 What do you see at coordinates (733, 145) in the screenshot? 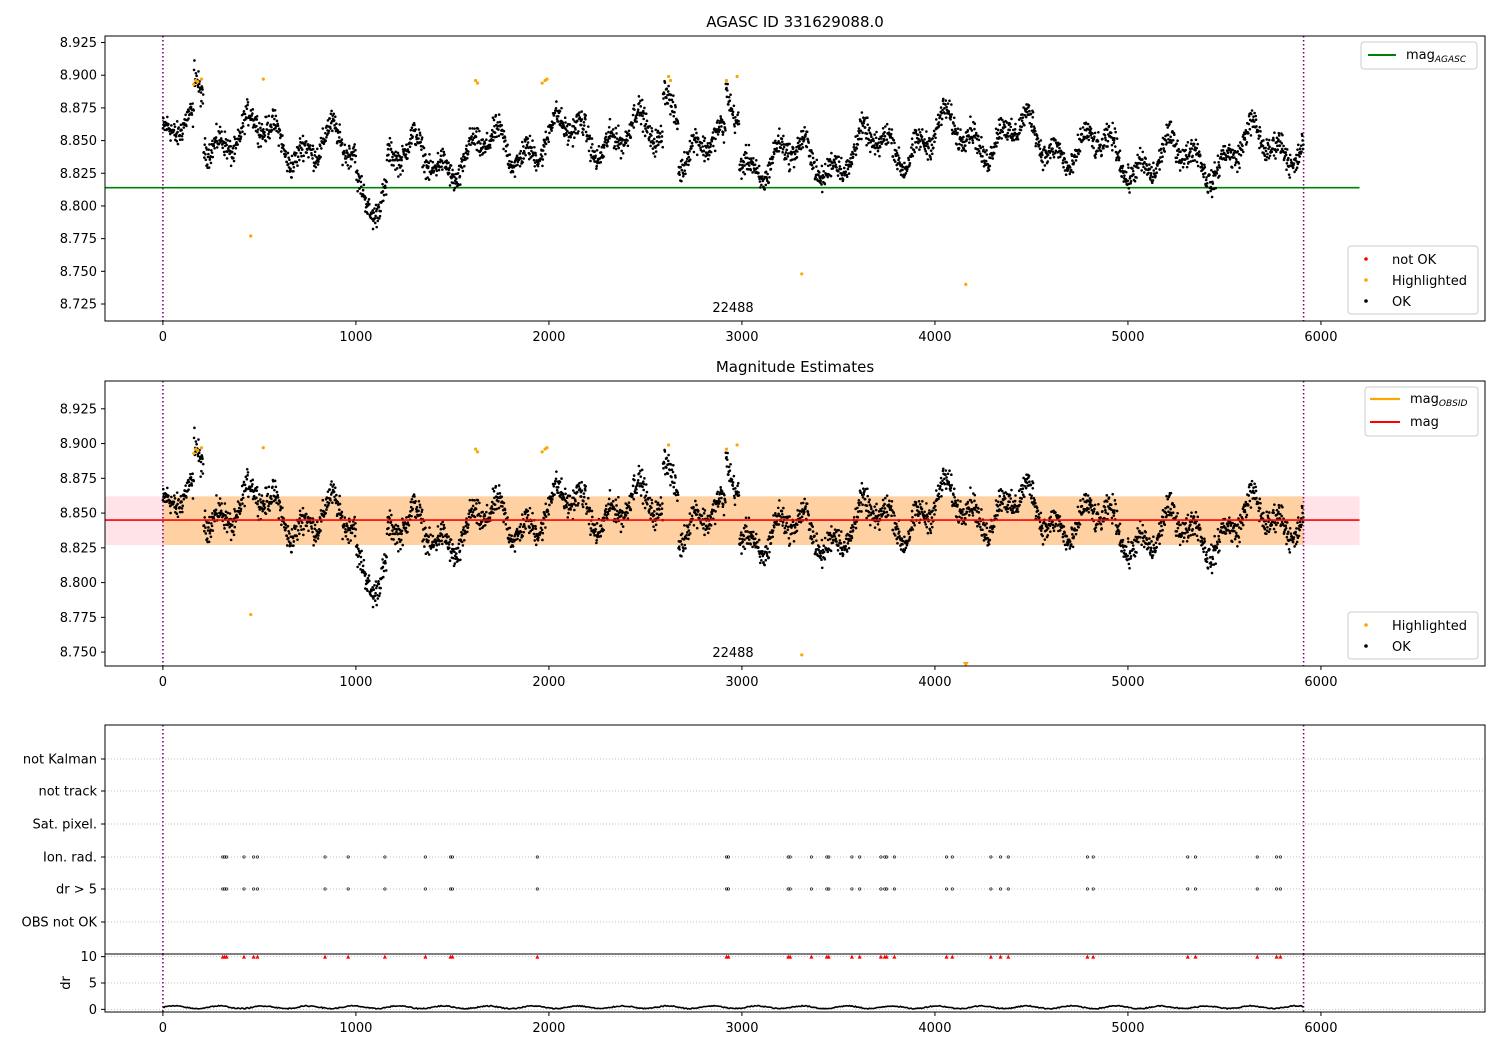
I see `panel-agasc-ok-points` at bounding box center [733, 145].